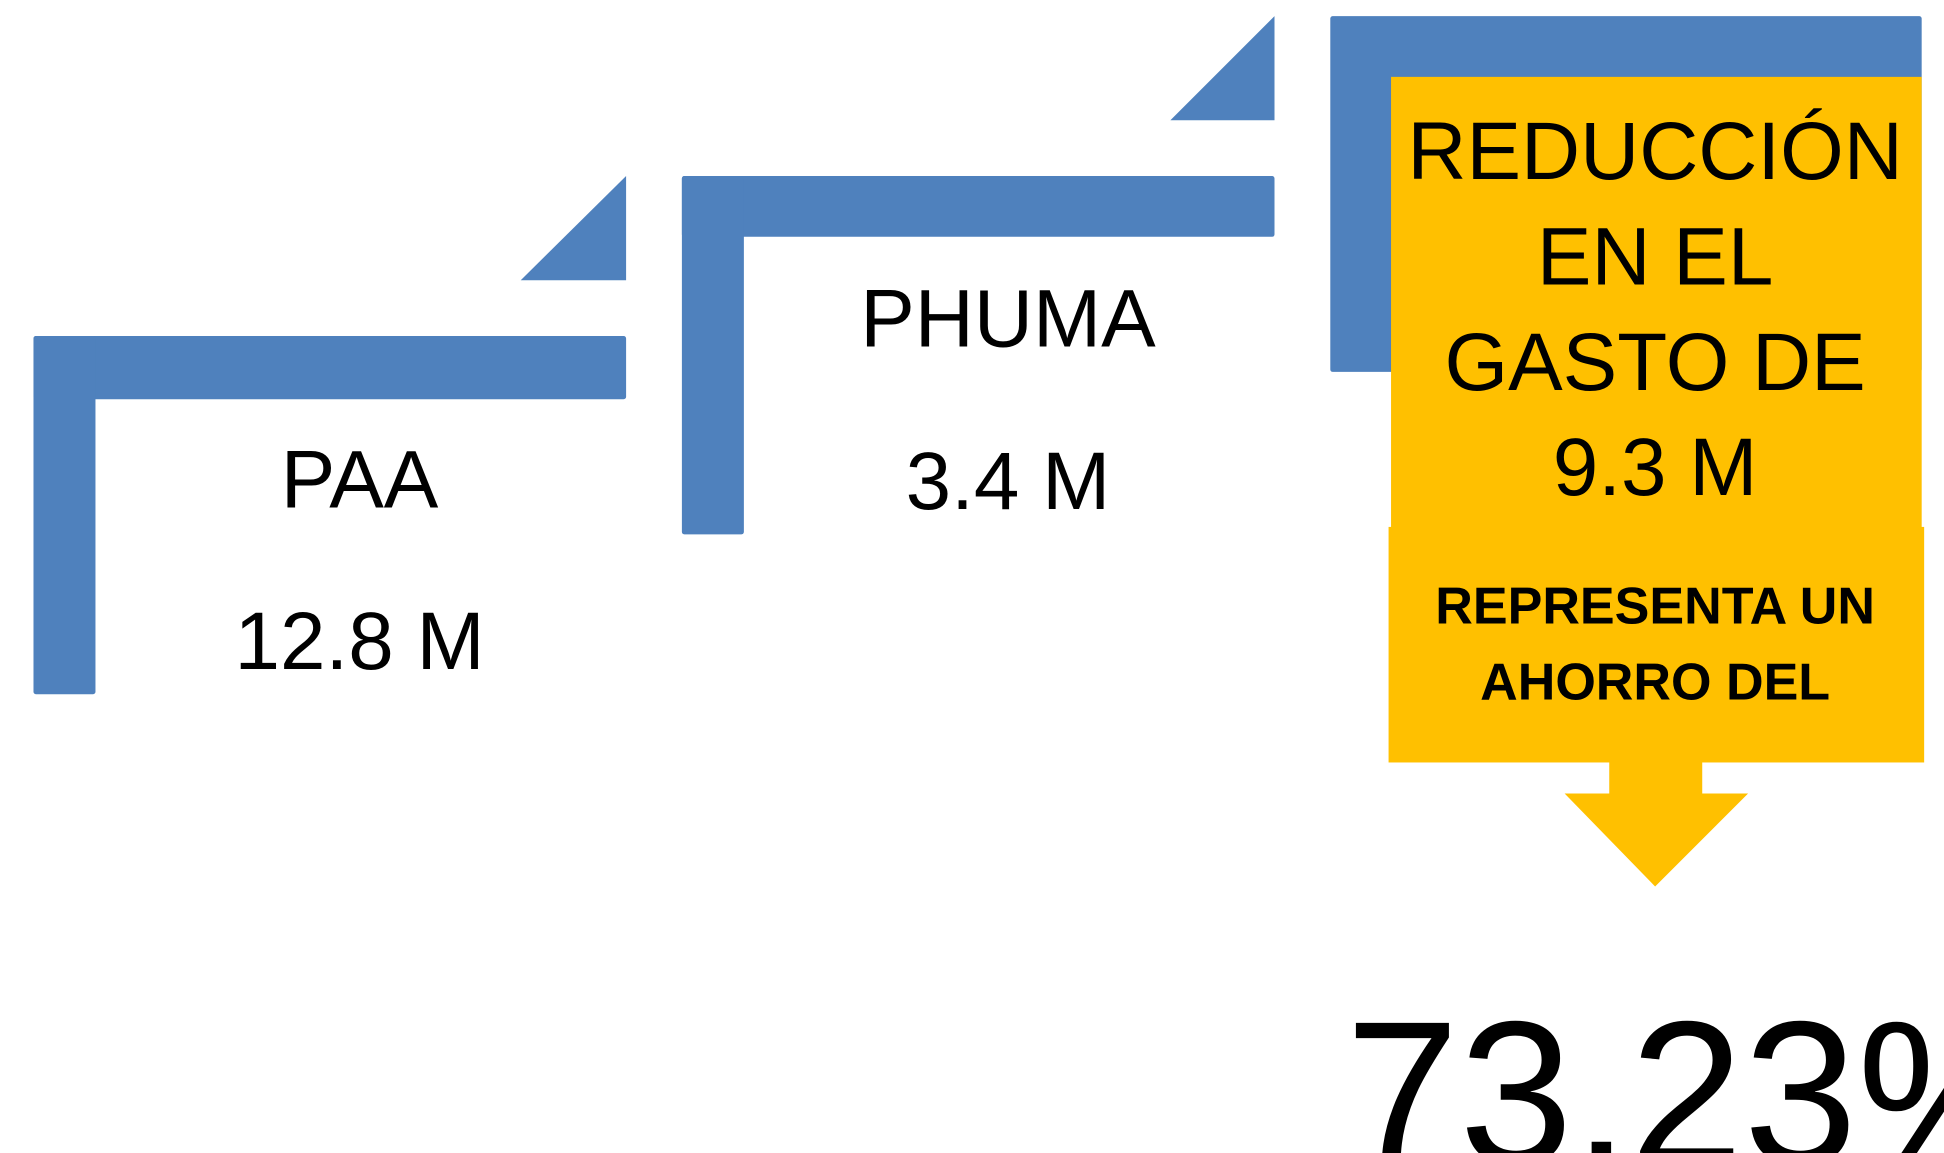 The width and height of the screenshot is (1944, 1153). What do you see at coordinates (1656, 303) in the screenshot?
I see `result-box` at bounding box center [1656, 303].